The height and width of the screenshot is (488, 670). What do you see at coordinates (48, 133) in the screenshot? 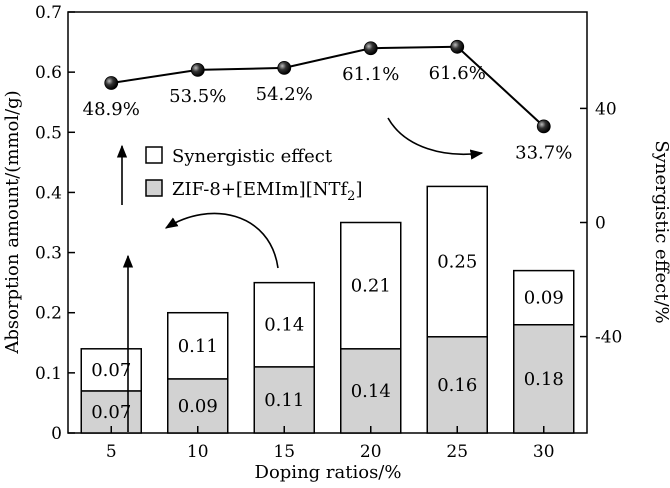
I see `y-tick-label: 0.5` at bounding box center [48, 133].